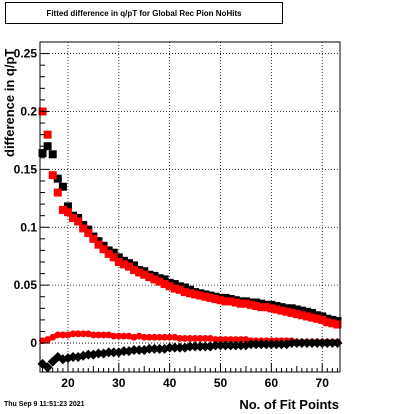  I want to click on x-tick-label: 70, so click(323, 383).